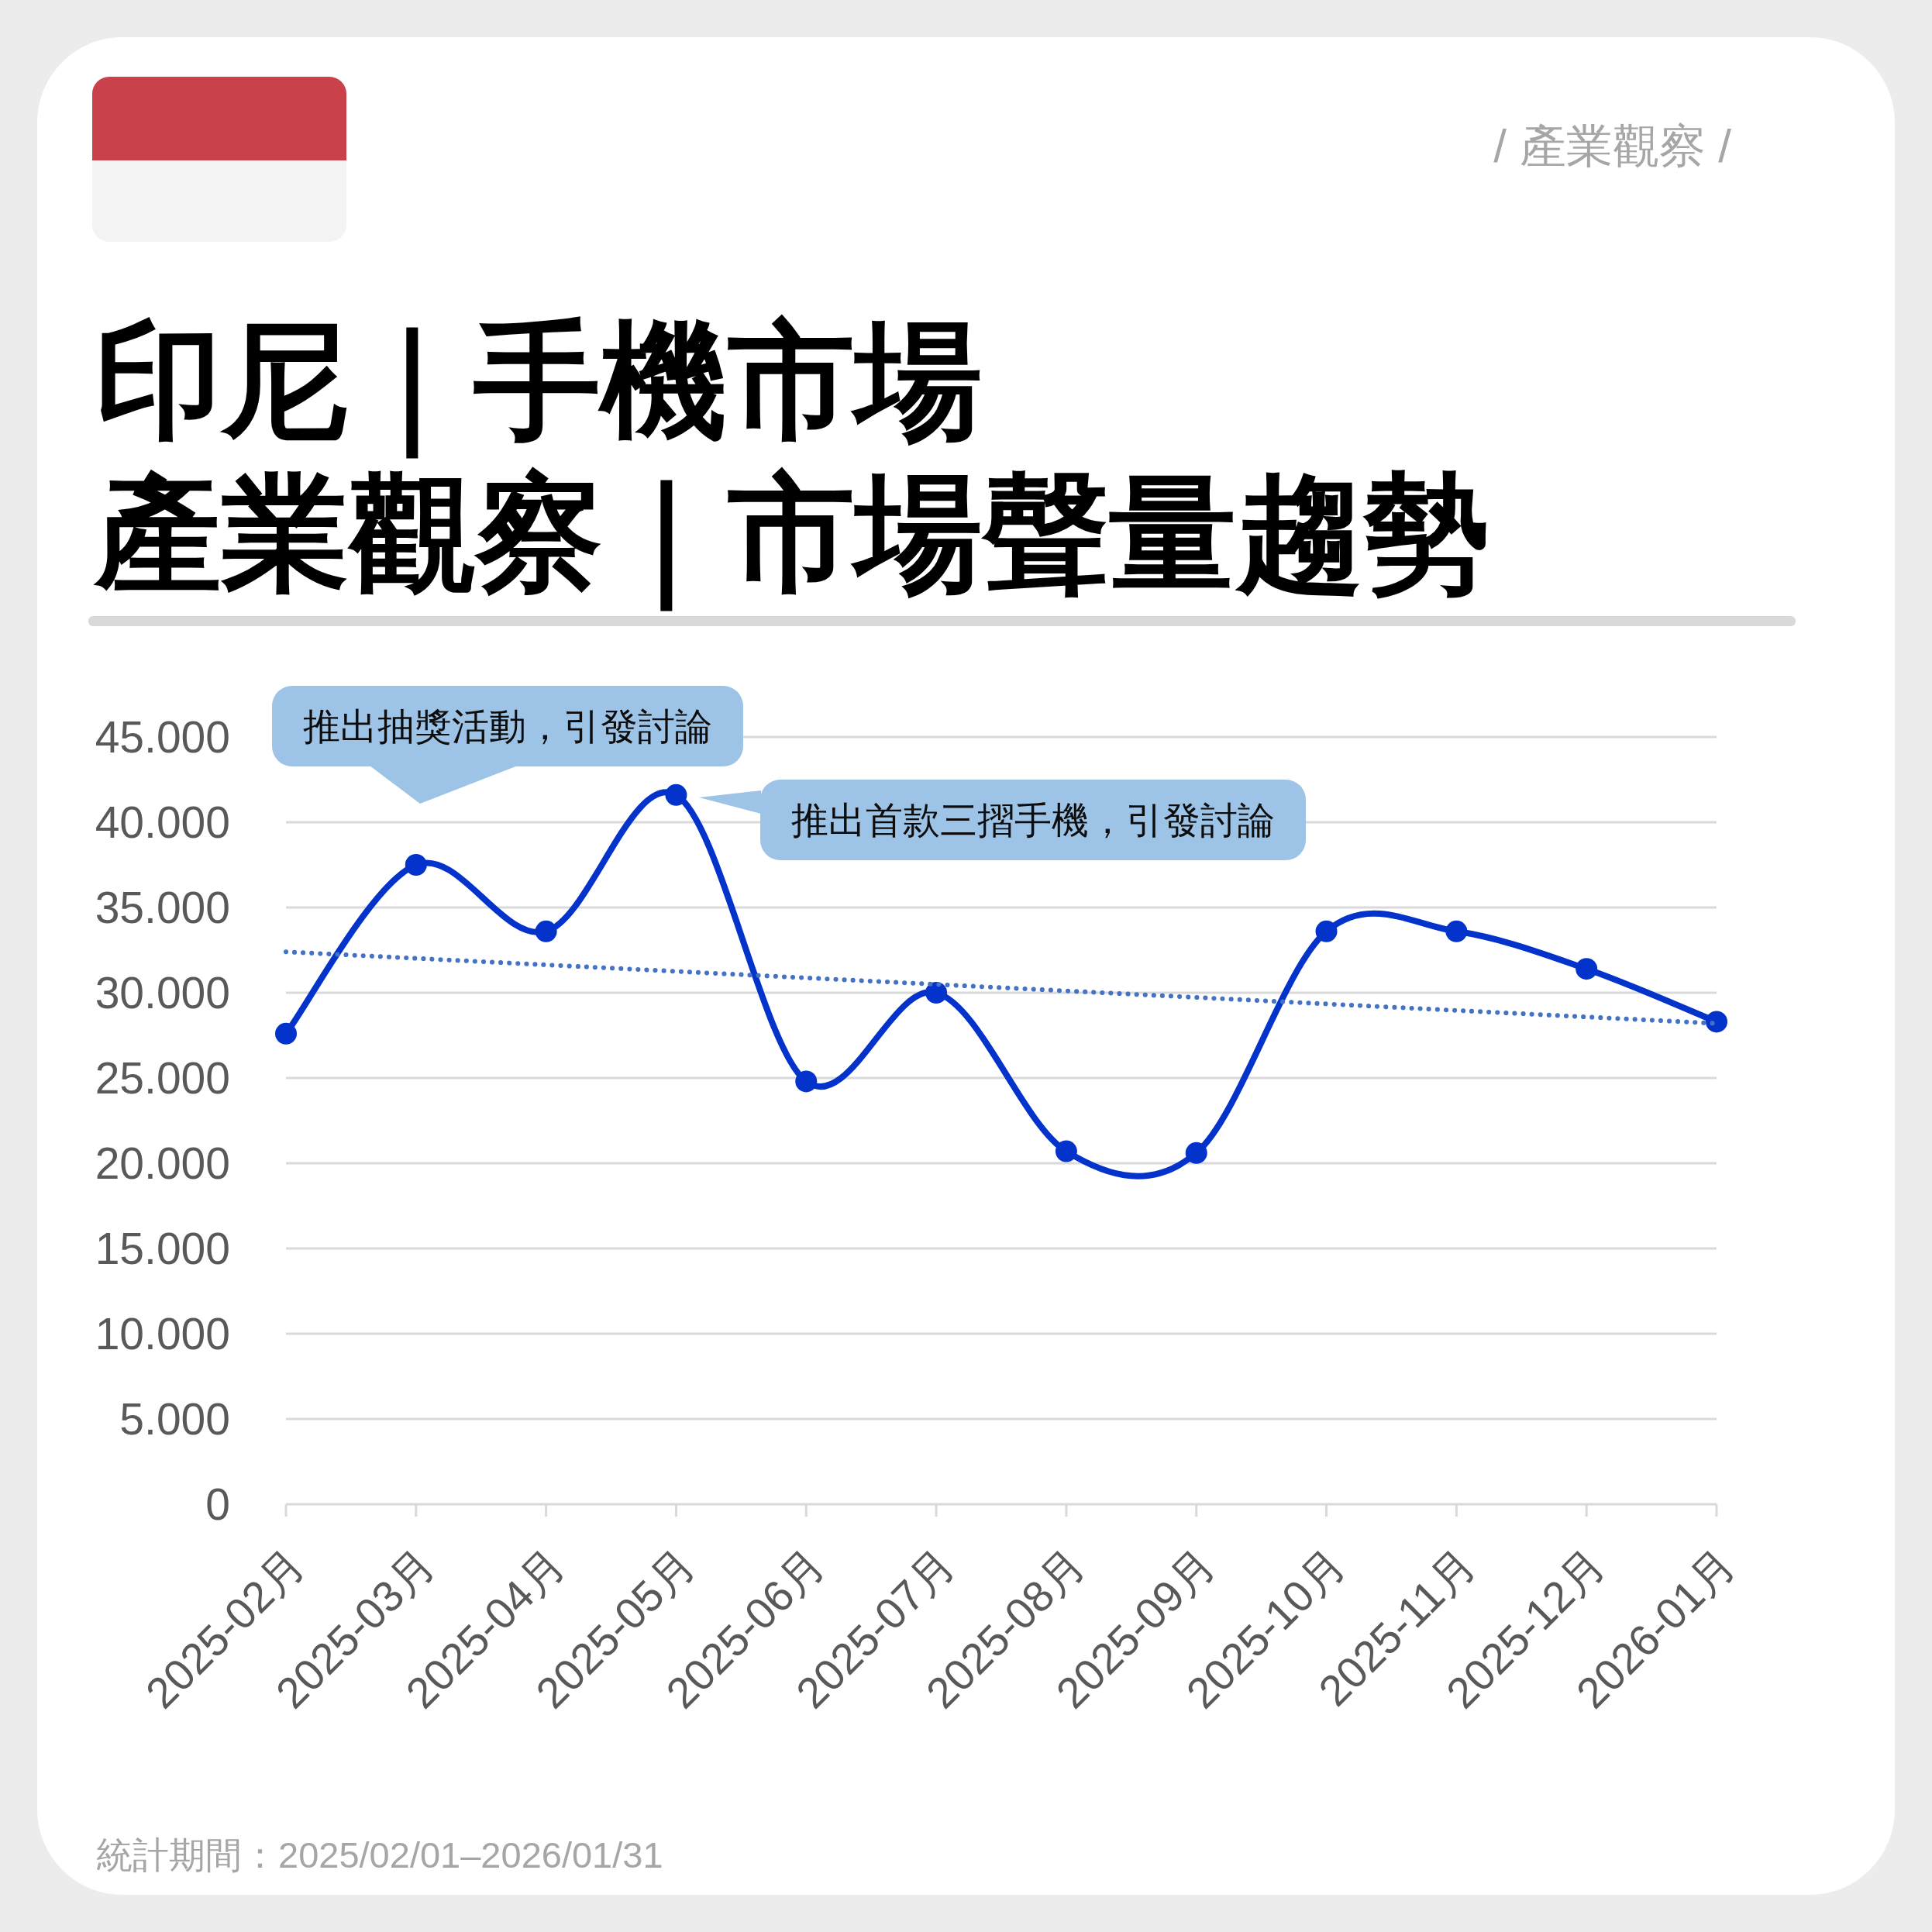 This screenshot has width=1932, height=1932. I want to click on y-tick-label: 30.000, so click(162, 993).